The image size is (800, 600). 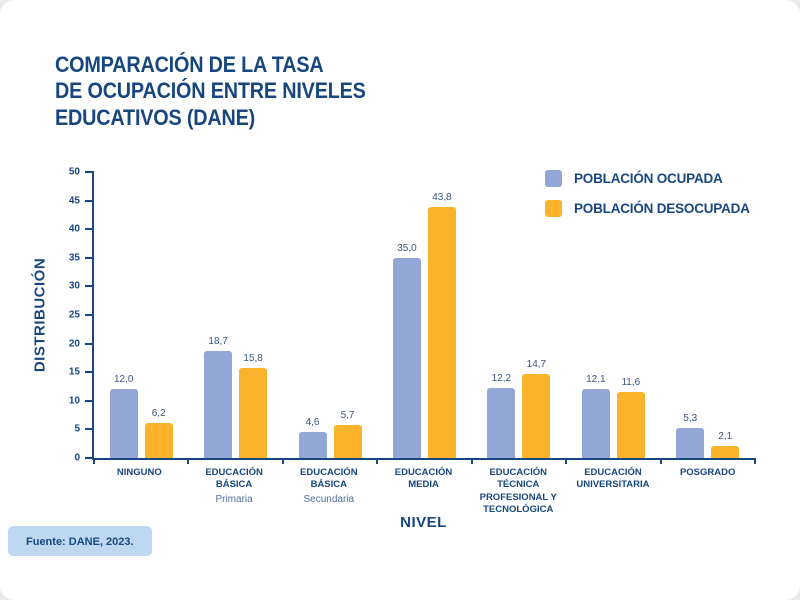 I want to click on y-tick-label: 15, so click(x=74, y=372).